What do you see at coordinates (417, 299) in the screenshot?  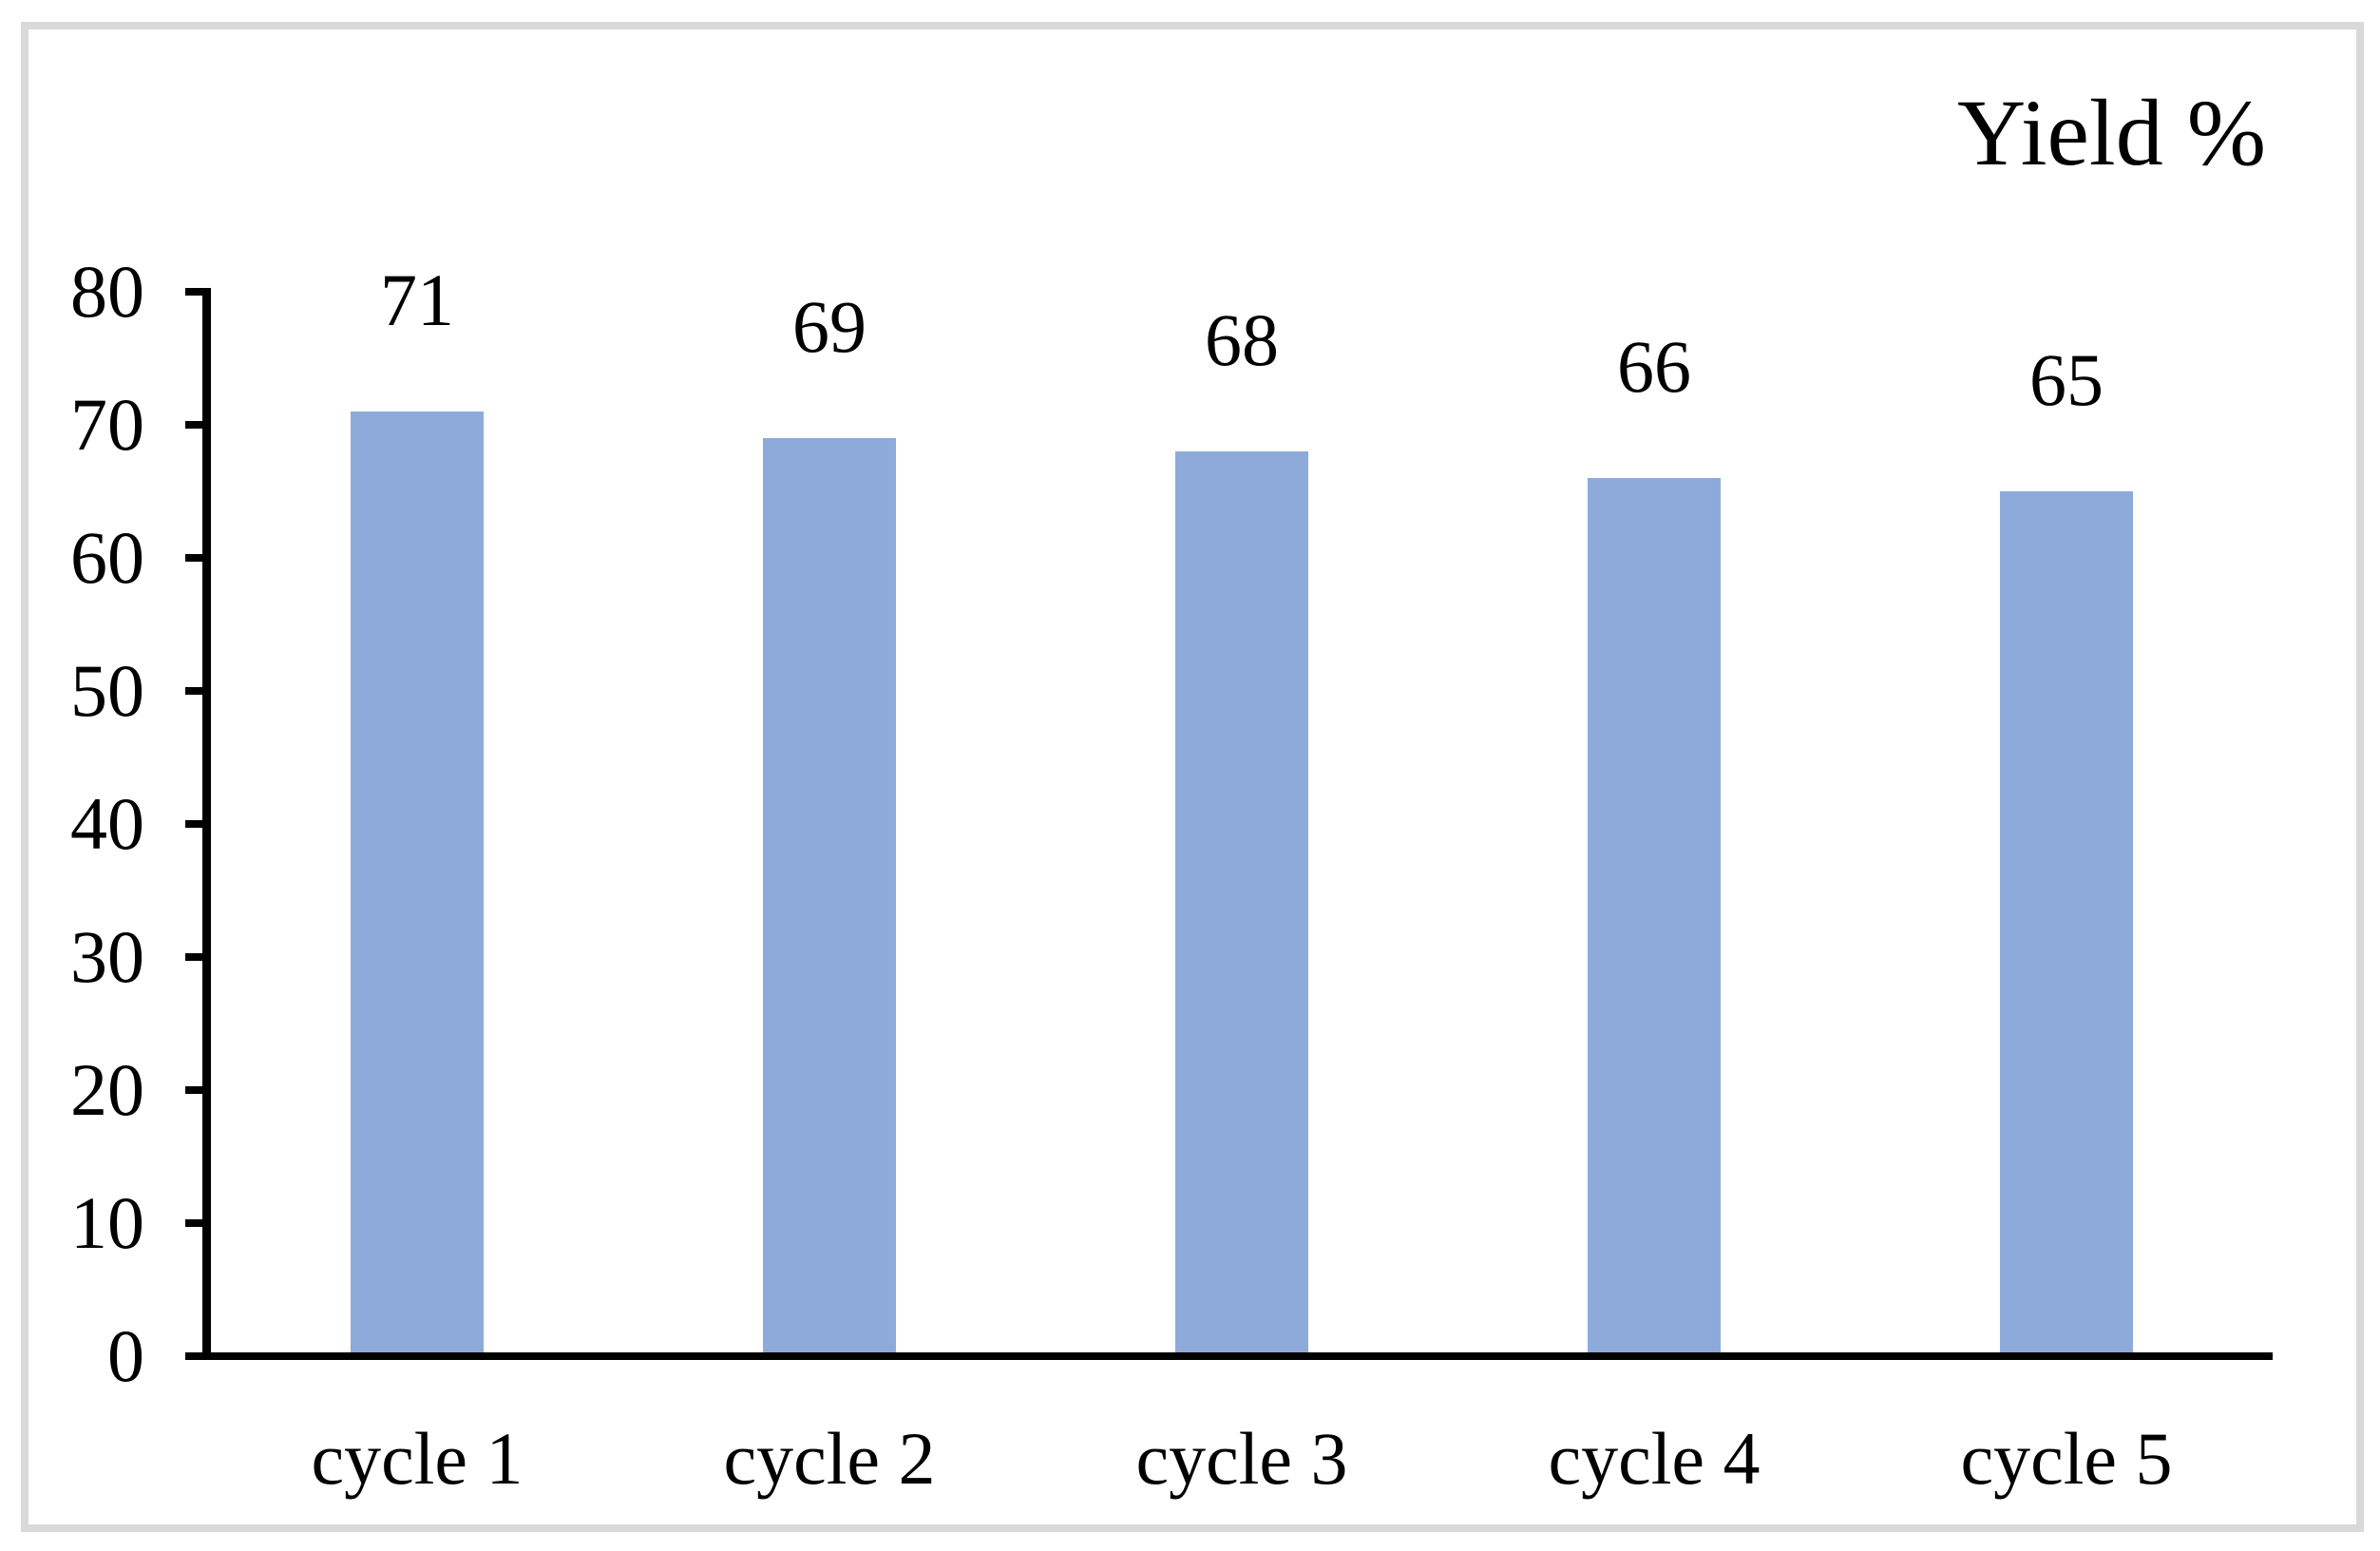 I see `bar-value-label: 71` at bounding box center [417, 299].